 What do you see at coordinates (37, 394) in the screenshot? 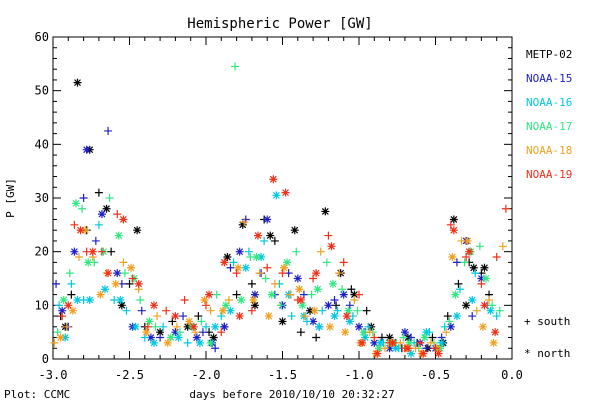
I see `footer-credit: Plot: CCMC` at bounding box center [37, 394].